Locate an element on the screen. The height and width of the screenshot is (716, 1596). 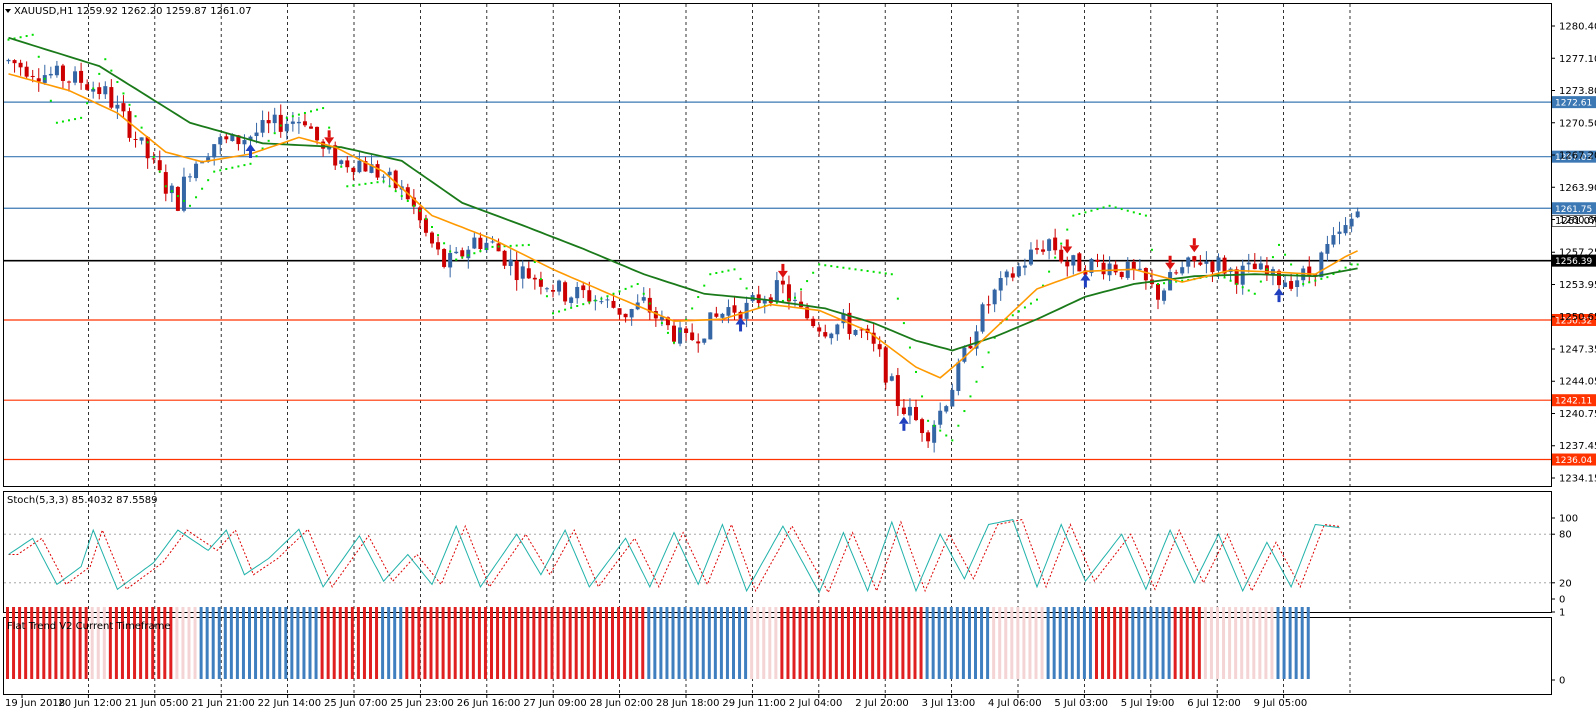
current-price-box is located at coordinates (1573, 221).